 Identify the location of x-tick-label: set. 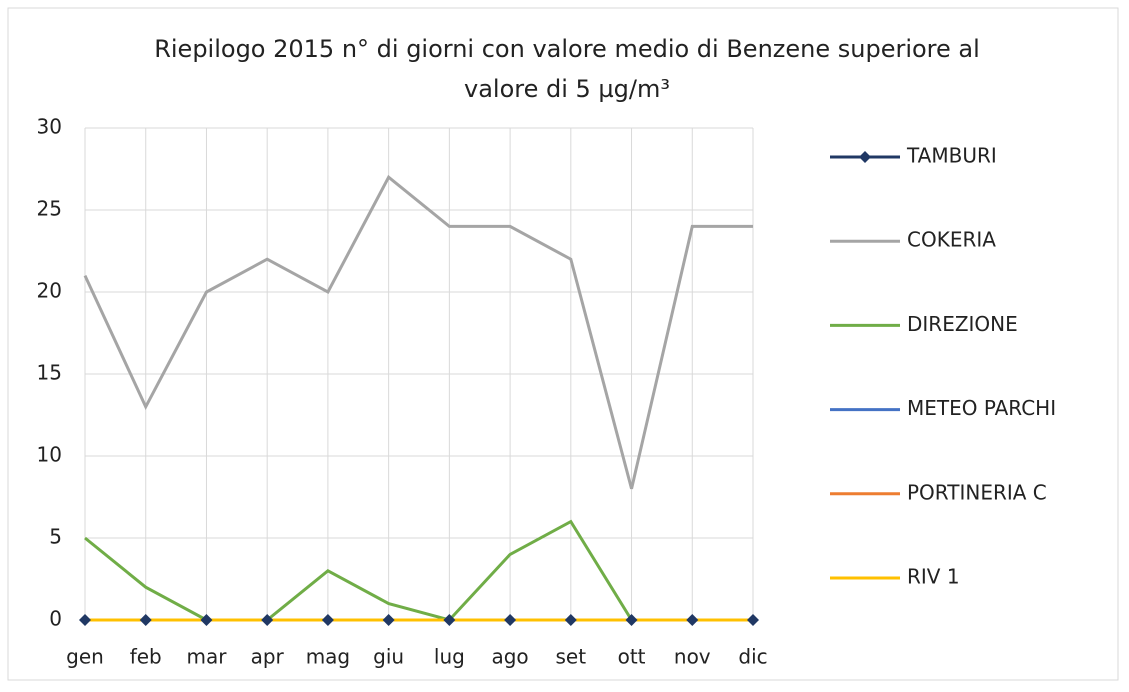
(571, 657).